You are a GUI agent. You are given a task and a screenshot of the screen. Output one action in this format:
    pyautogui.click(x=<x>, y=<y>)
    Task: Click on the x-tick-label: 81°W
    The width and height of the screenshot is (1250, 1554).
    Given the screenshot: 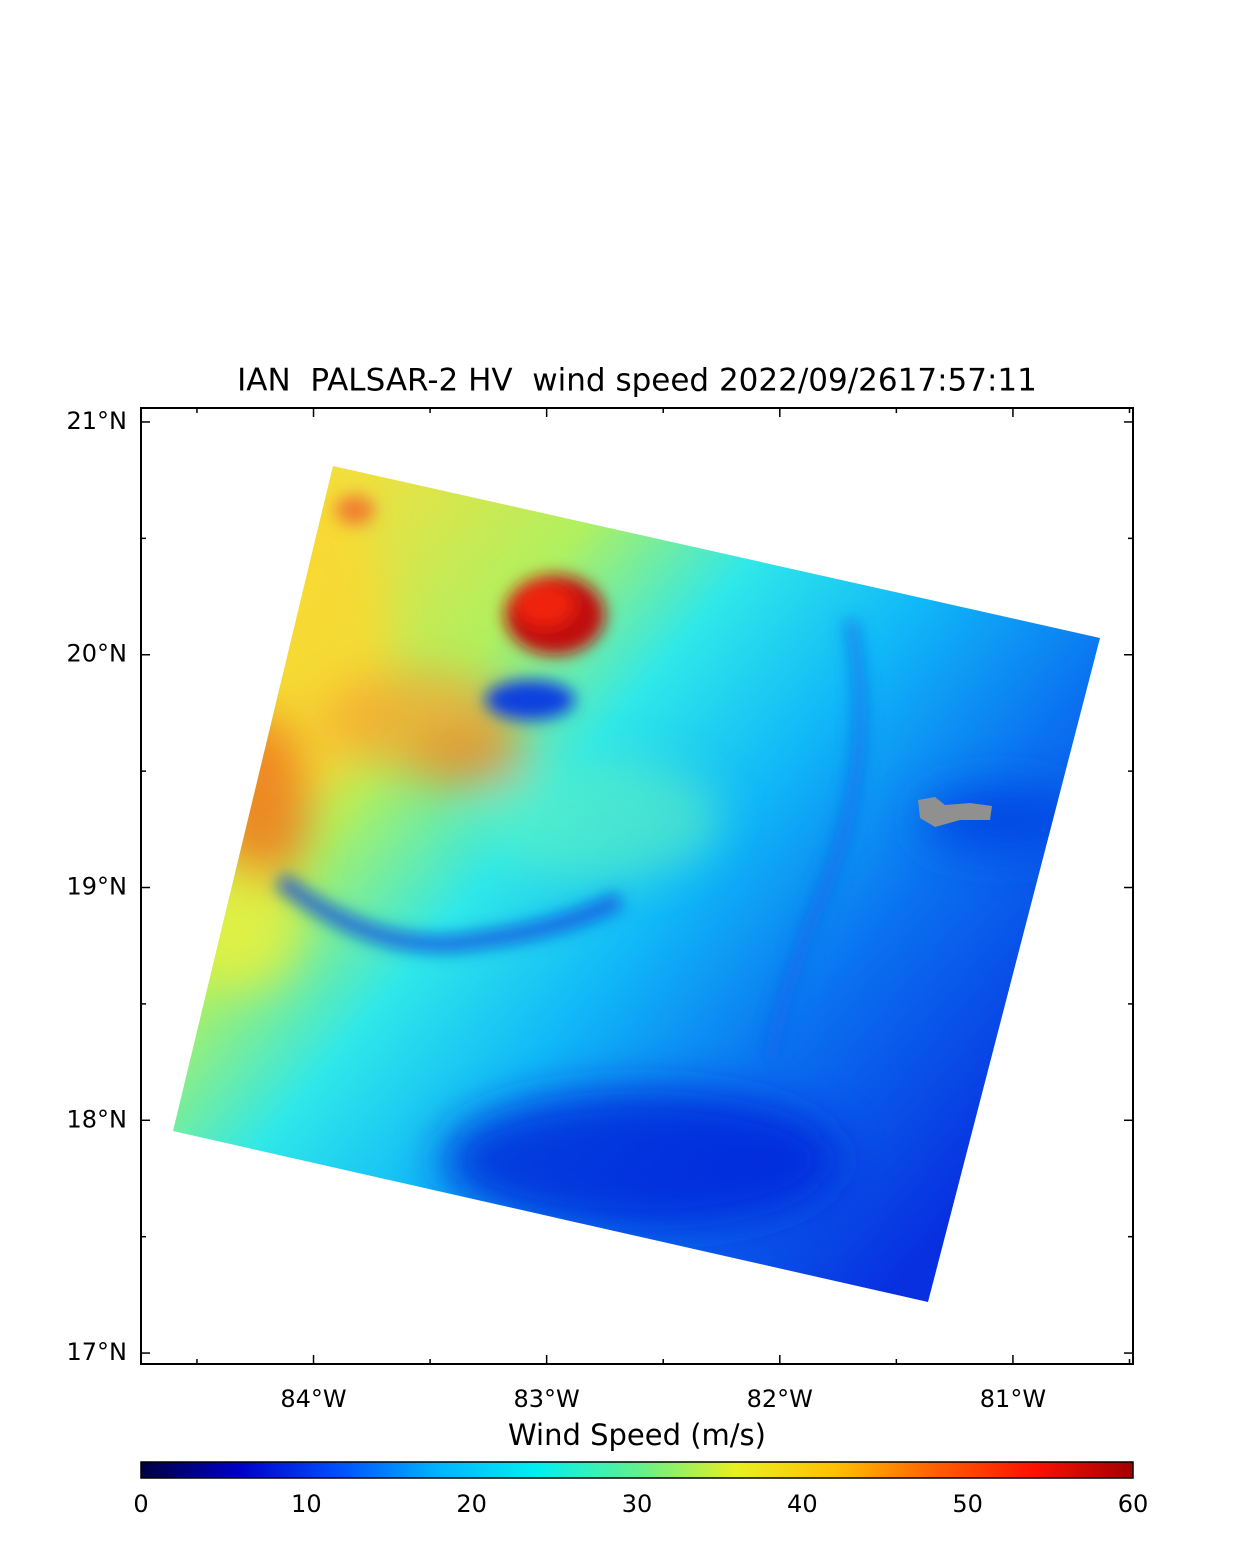 What is the action you would take?
    pyautogui.click(x=1013, y=1399)
    